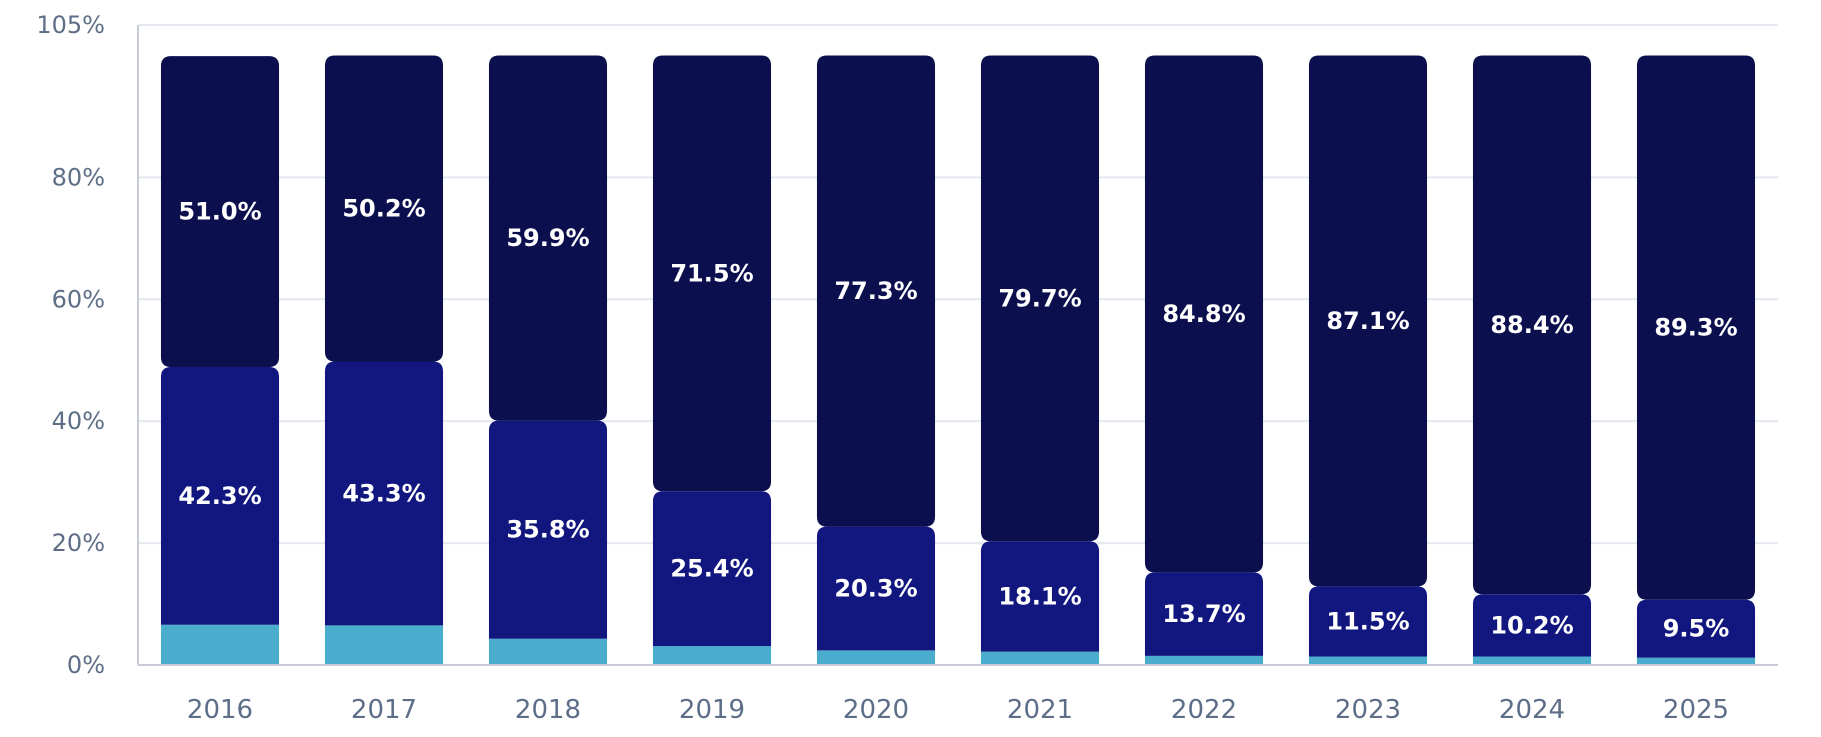  I want to click on y-tick-label: 0%, so click(86, 665).